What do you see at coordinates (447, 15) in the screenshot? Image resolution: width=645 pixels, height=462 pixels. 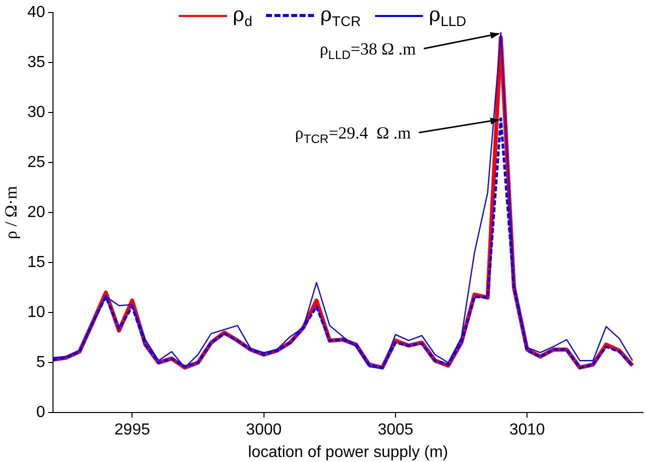 I see `legend-label: ρ$_{LLD}$` at bounding box center [447, 15].